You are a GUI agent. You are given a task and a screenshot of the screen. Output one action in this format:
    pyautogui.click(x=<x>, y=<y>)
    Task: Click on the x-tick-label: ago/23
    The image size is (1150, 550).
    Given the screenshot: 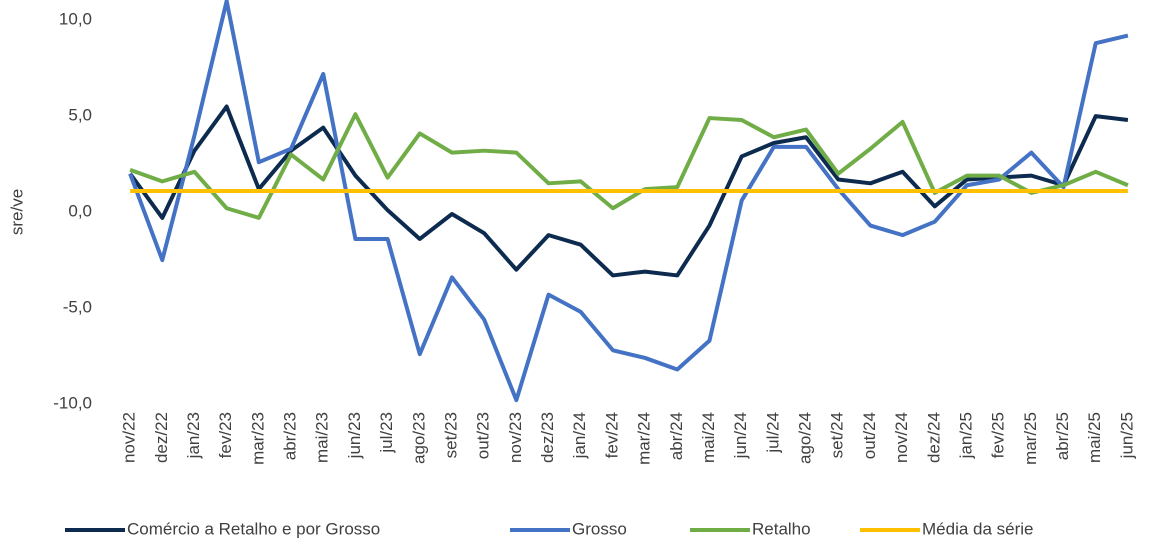 What is the action you would take?
    pyautogui.click(x=418, y=438)
    